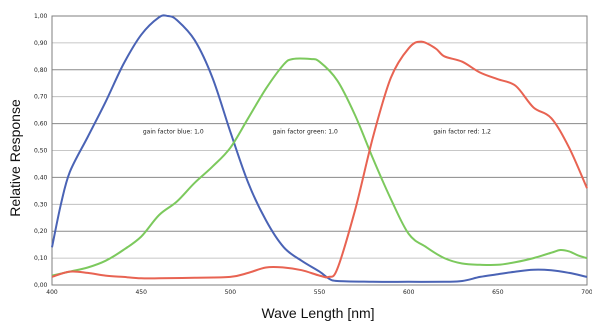 The width and height of the screenshot is (592, 322). What do you see at coordinates (41, 285) in the screenshot?
I see `y-tick-label: 0,00` at bounding box center [41, 285].